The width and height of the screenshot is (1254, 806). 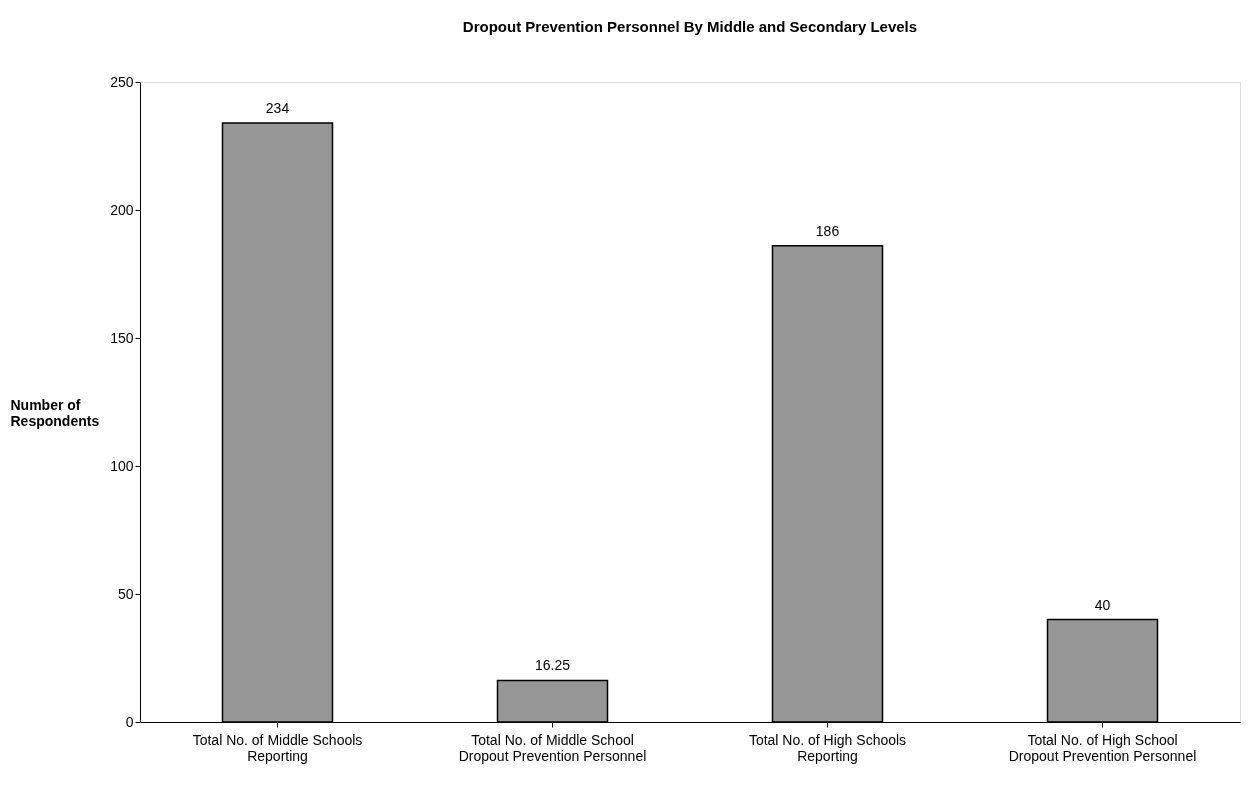 What do you see at coordinates (827, 230) in the screenshot?
I see `data-label: 186` at bounding box center [827, 230].